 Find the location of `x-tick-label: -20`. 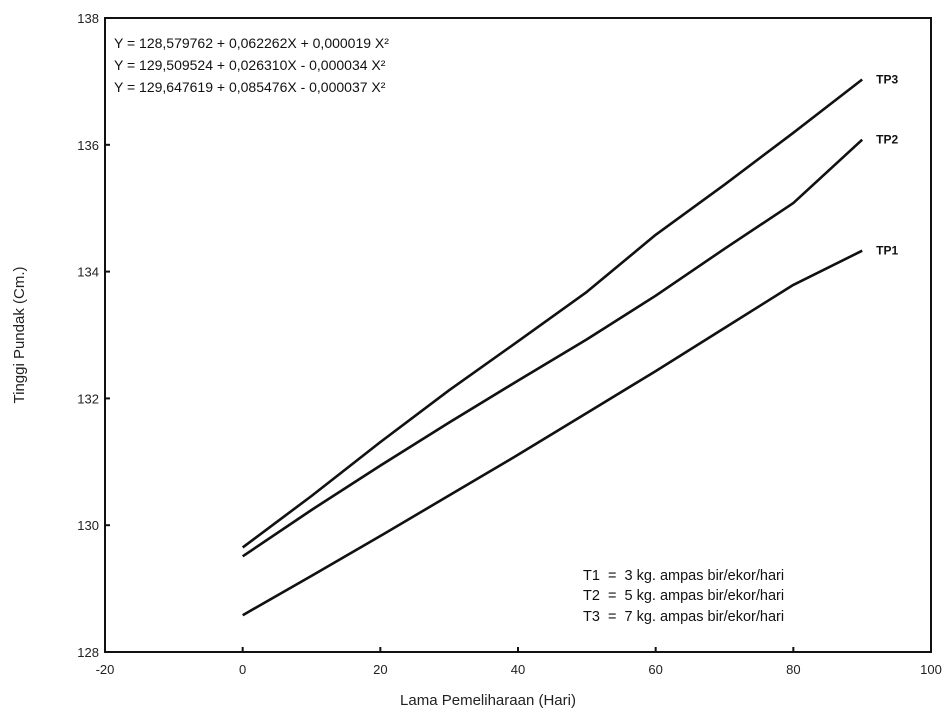

x-tick-label: -20 is located at coordinates (105, 669).